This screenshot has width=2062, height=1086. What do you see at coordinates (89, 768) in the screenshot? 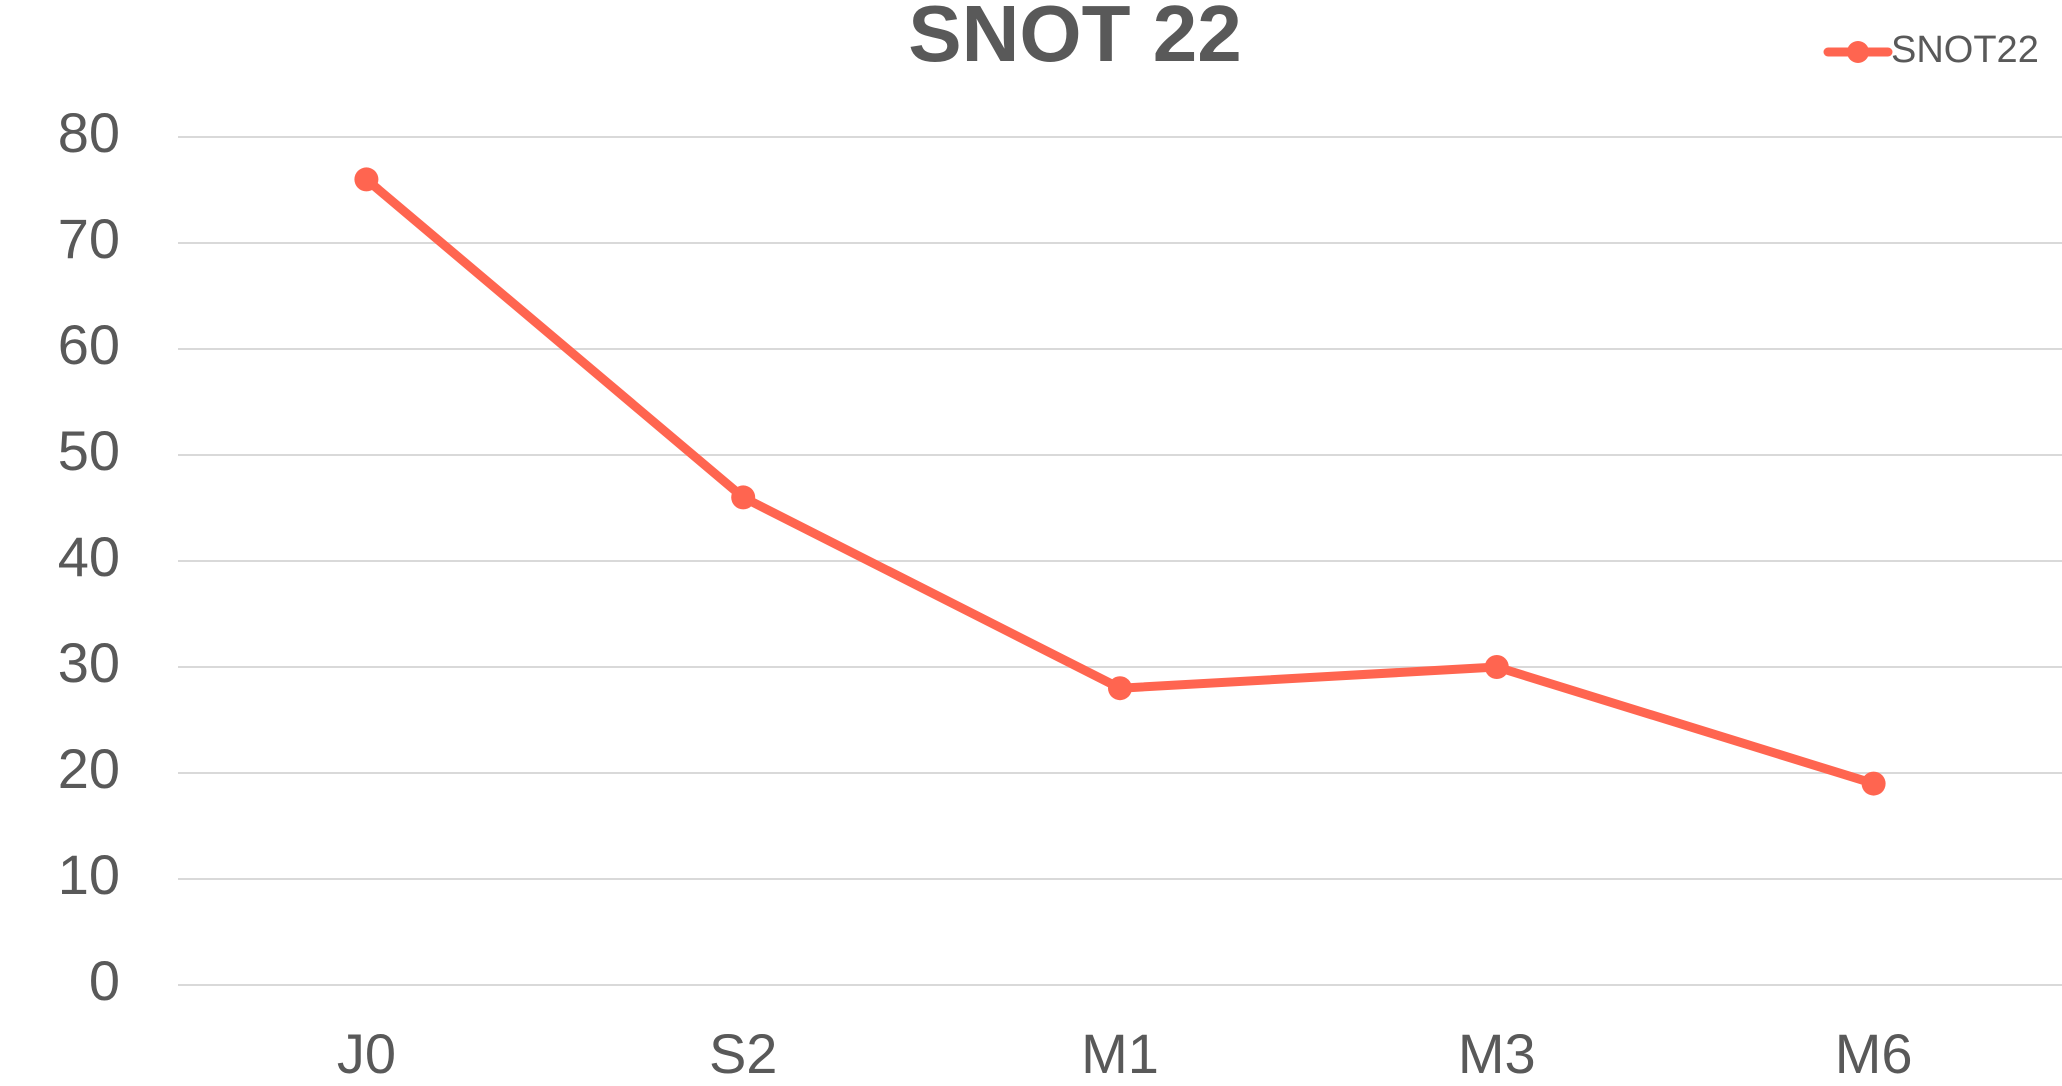
I see `y-tick-label: 20` at bounding box center [89, 768].